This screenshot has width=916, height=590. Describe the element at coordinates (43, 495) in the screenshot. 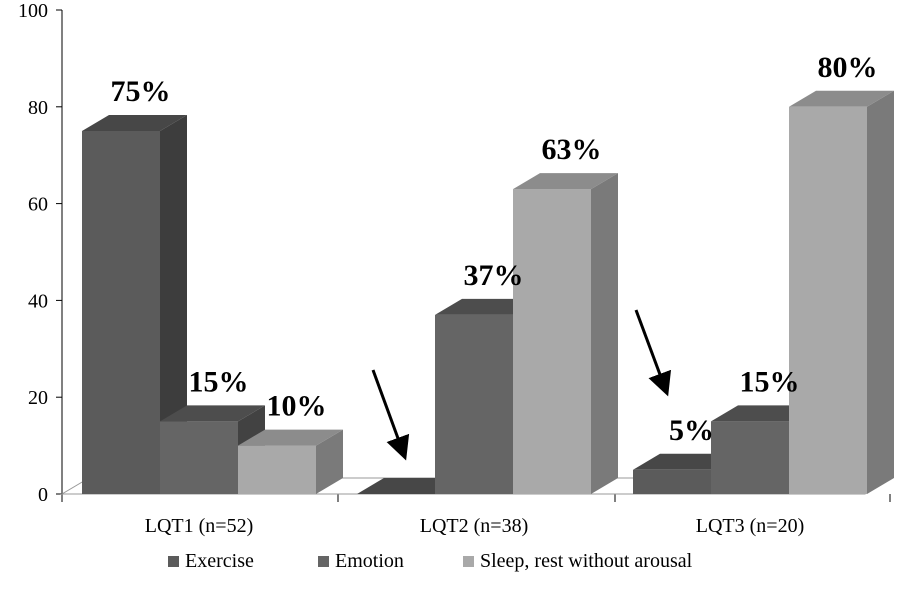

I see `y-tick-label: 0` at that location.